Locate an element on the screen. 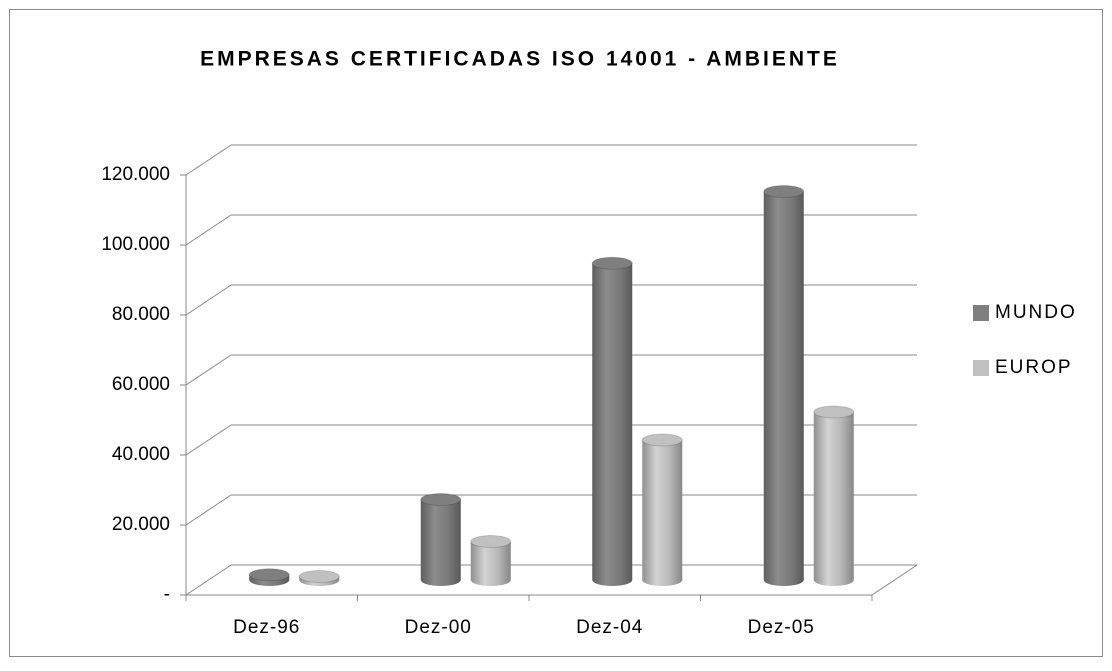 This screenshot has width=1112, height=671. y-tick-label: 80.000 is located at coordinates (141, 314).